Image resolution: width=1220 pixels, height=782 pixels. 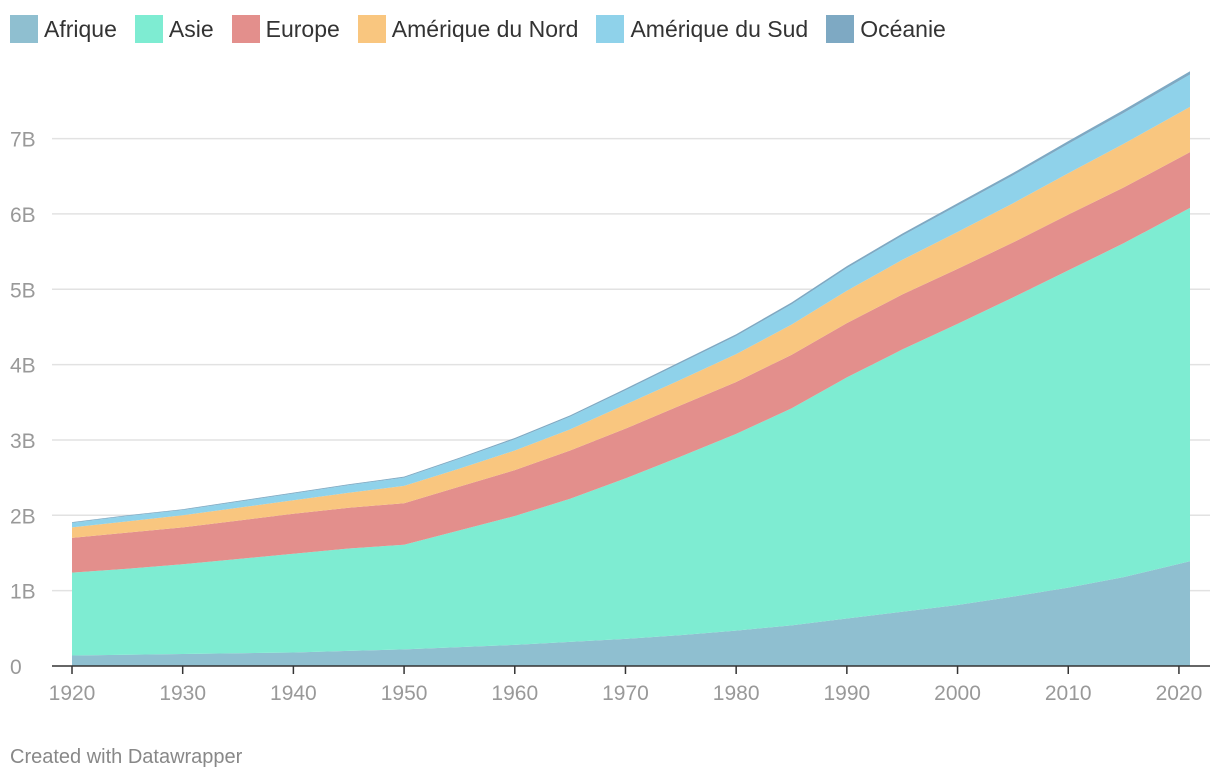 I want to click on y-tick-label: 0, so click(x=16, y=667).